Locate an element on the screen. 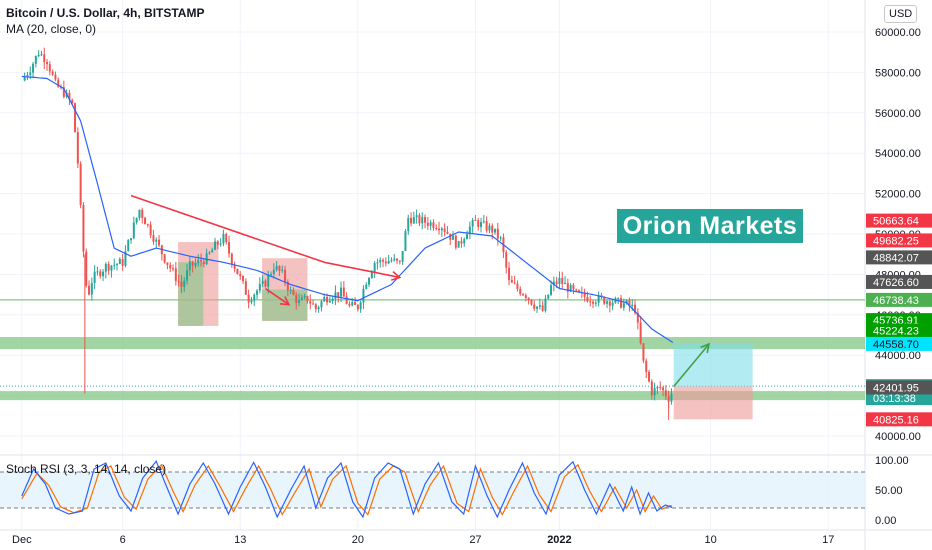 This screenshot has height=550, width=932. price-tag-label: 47626.60 is located at coordinates (896, 283).